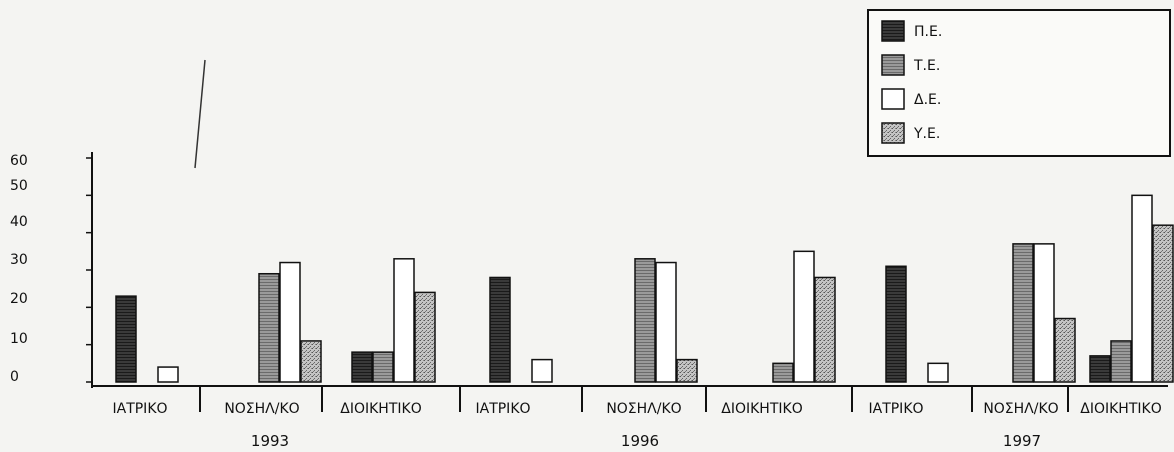  I want to click on y-tick-label: 10, so click(19, 339).